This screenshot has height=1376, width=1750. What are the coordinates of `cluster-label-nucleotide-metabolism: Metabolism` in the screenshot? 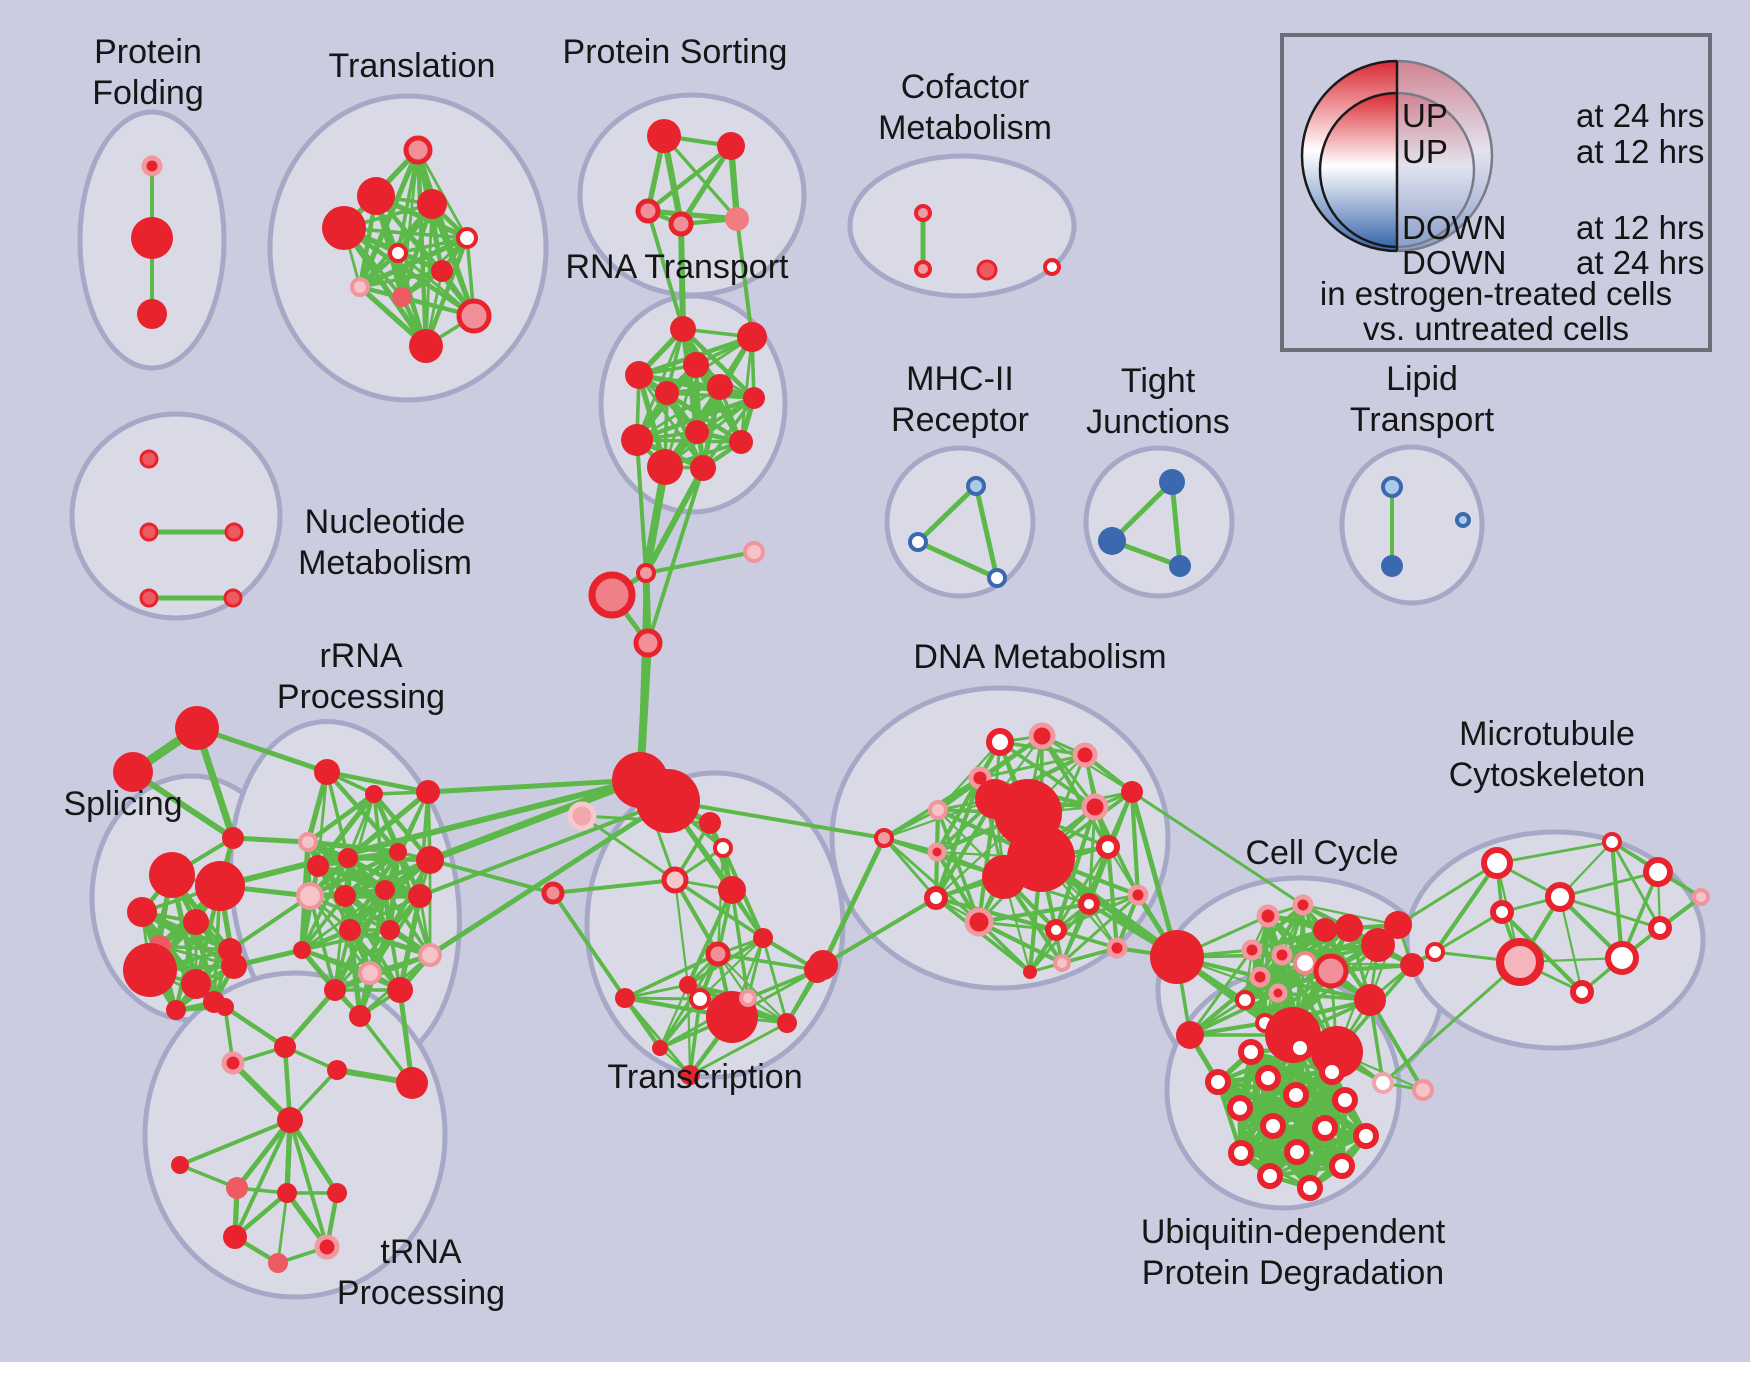 It's located at (385, 563).